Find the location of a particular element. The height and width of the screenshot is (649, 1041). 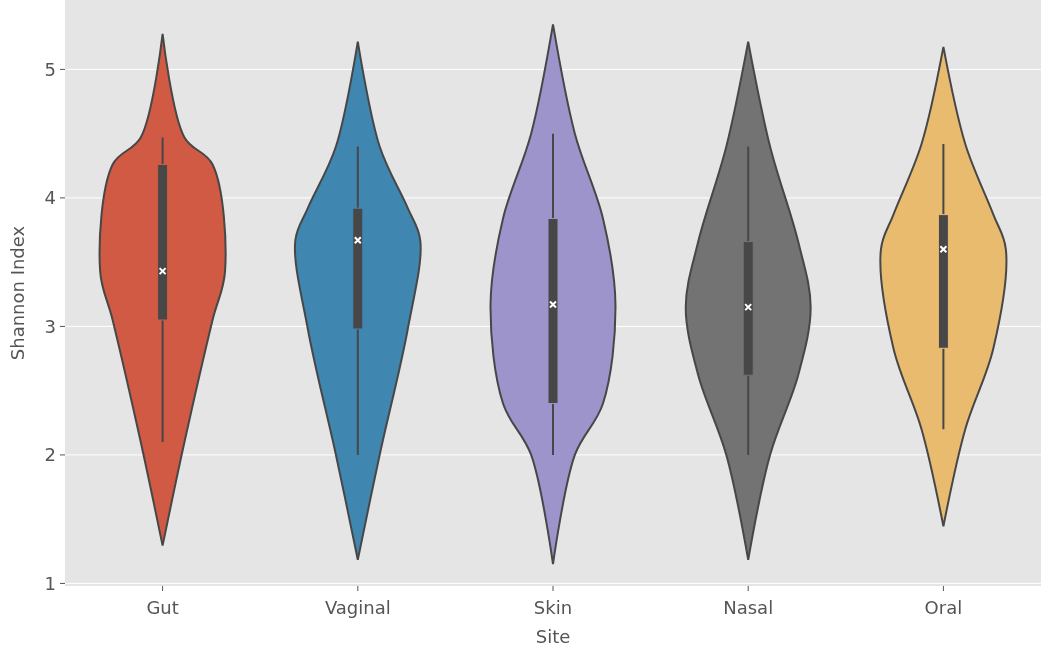

y-tick-label: 3 is located at coordinates (50, 326).